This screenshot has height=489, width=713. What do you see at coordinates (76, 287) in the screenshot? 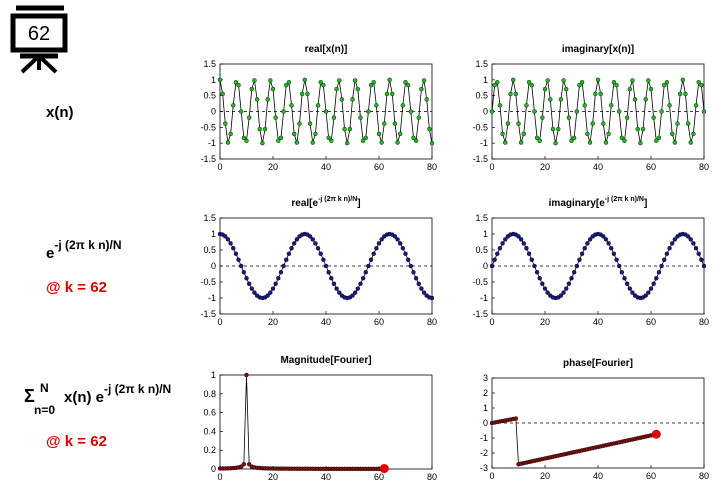
I see `k-note-1: @ k = 62` at bounding box center [76, 287].